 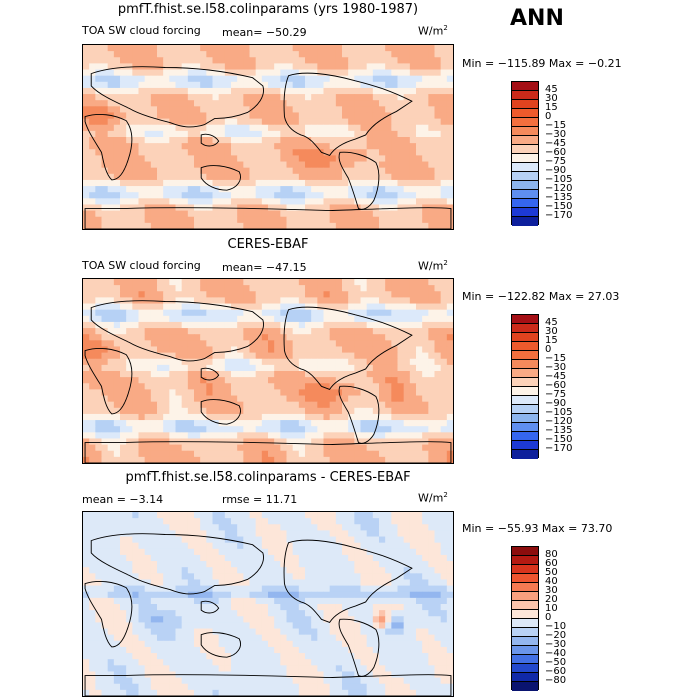 What do you see at coordinates (525, 436) in the screenshot?
I see `colorbar-swatch` at bounding box center [525, 436].